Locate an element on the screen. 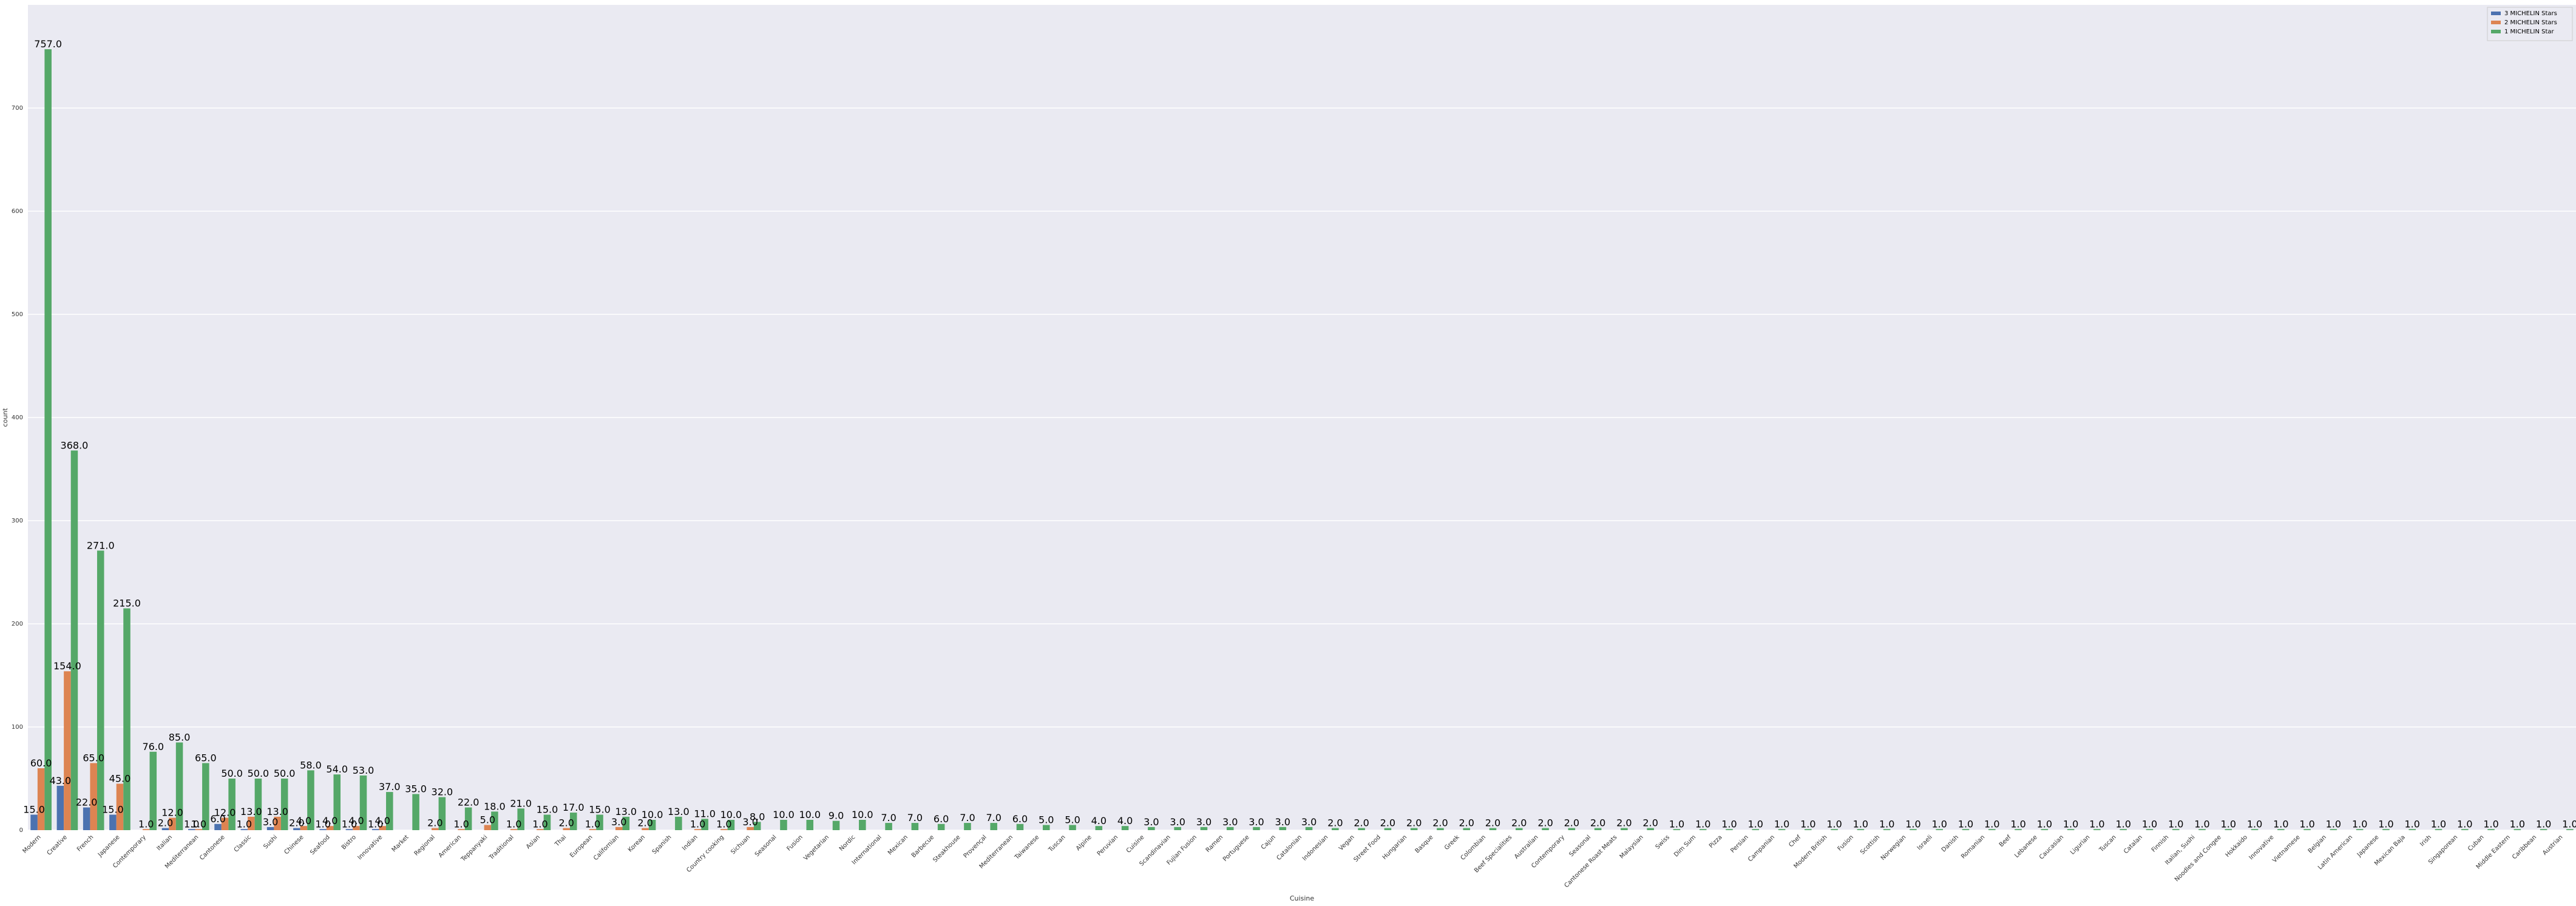 Image resolution: width=2576 pixels, height=906 pixels. x-tick-label: Indian is located at coordinates (690, 843).